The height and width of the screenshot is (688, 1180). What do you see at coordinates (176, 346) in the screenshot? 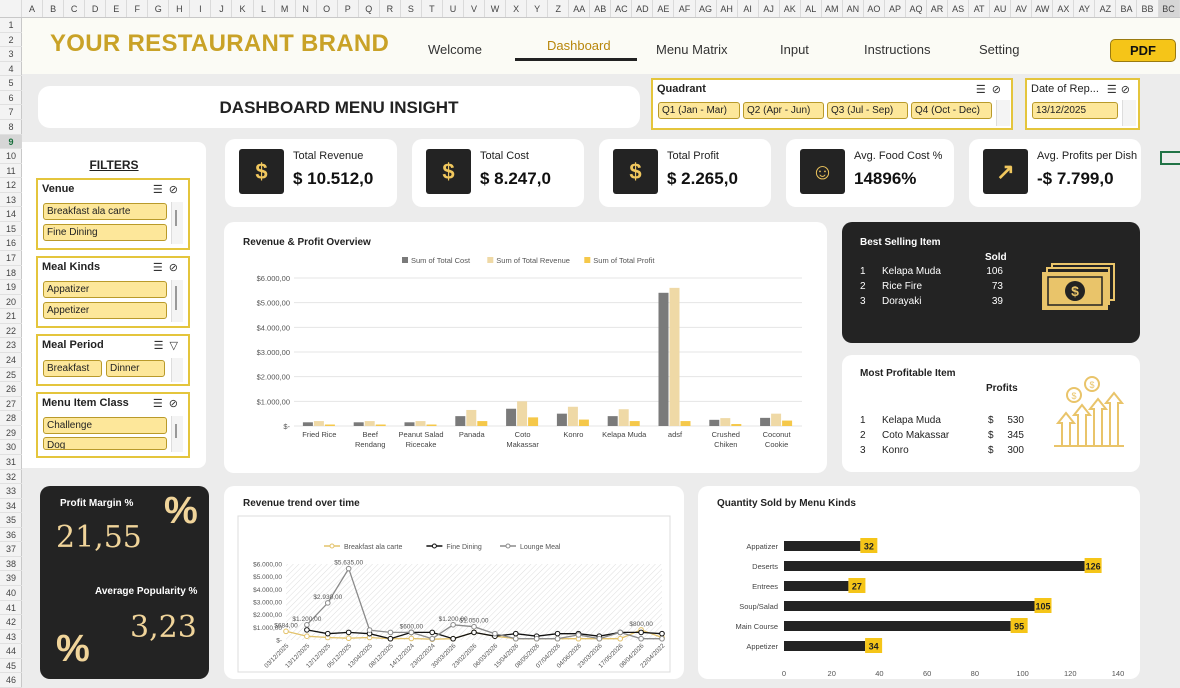
I see `filter-icon: ▽` at bounding box center [176, 346].